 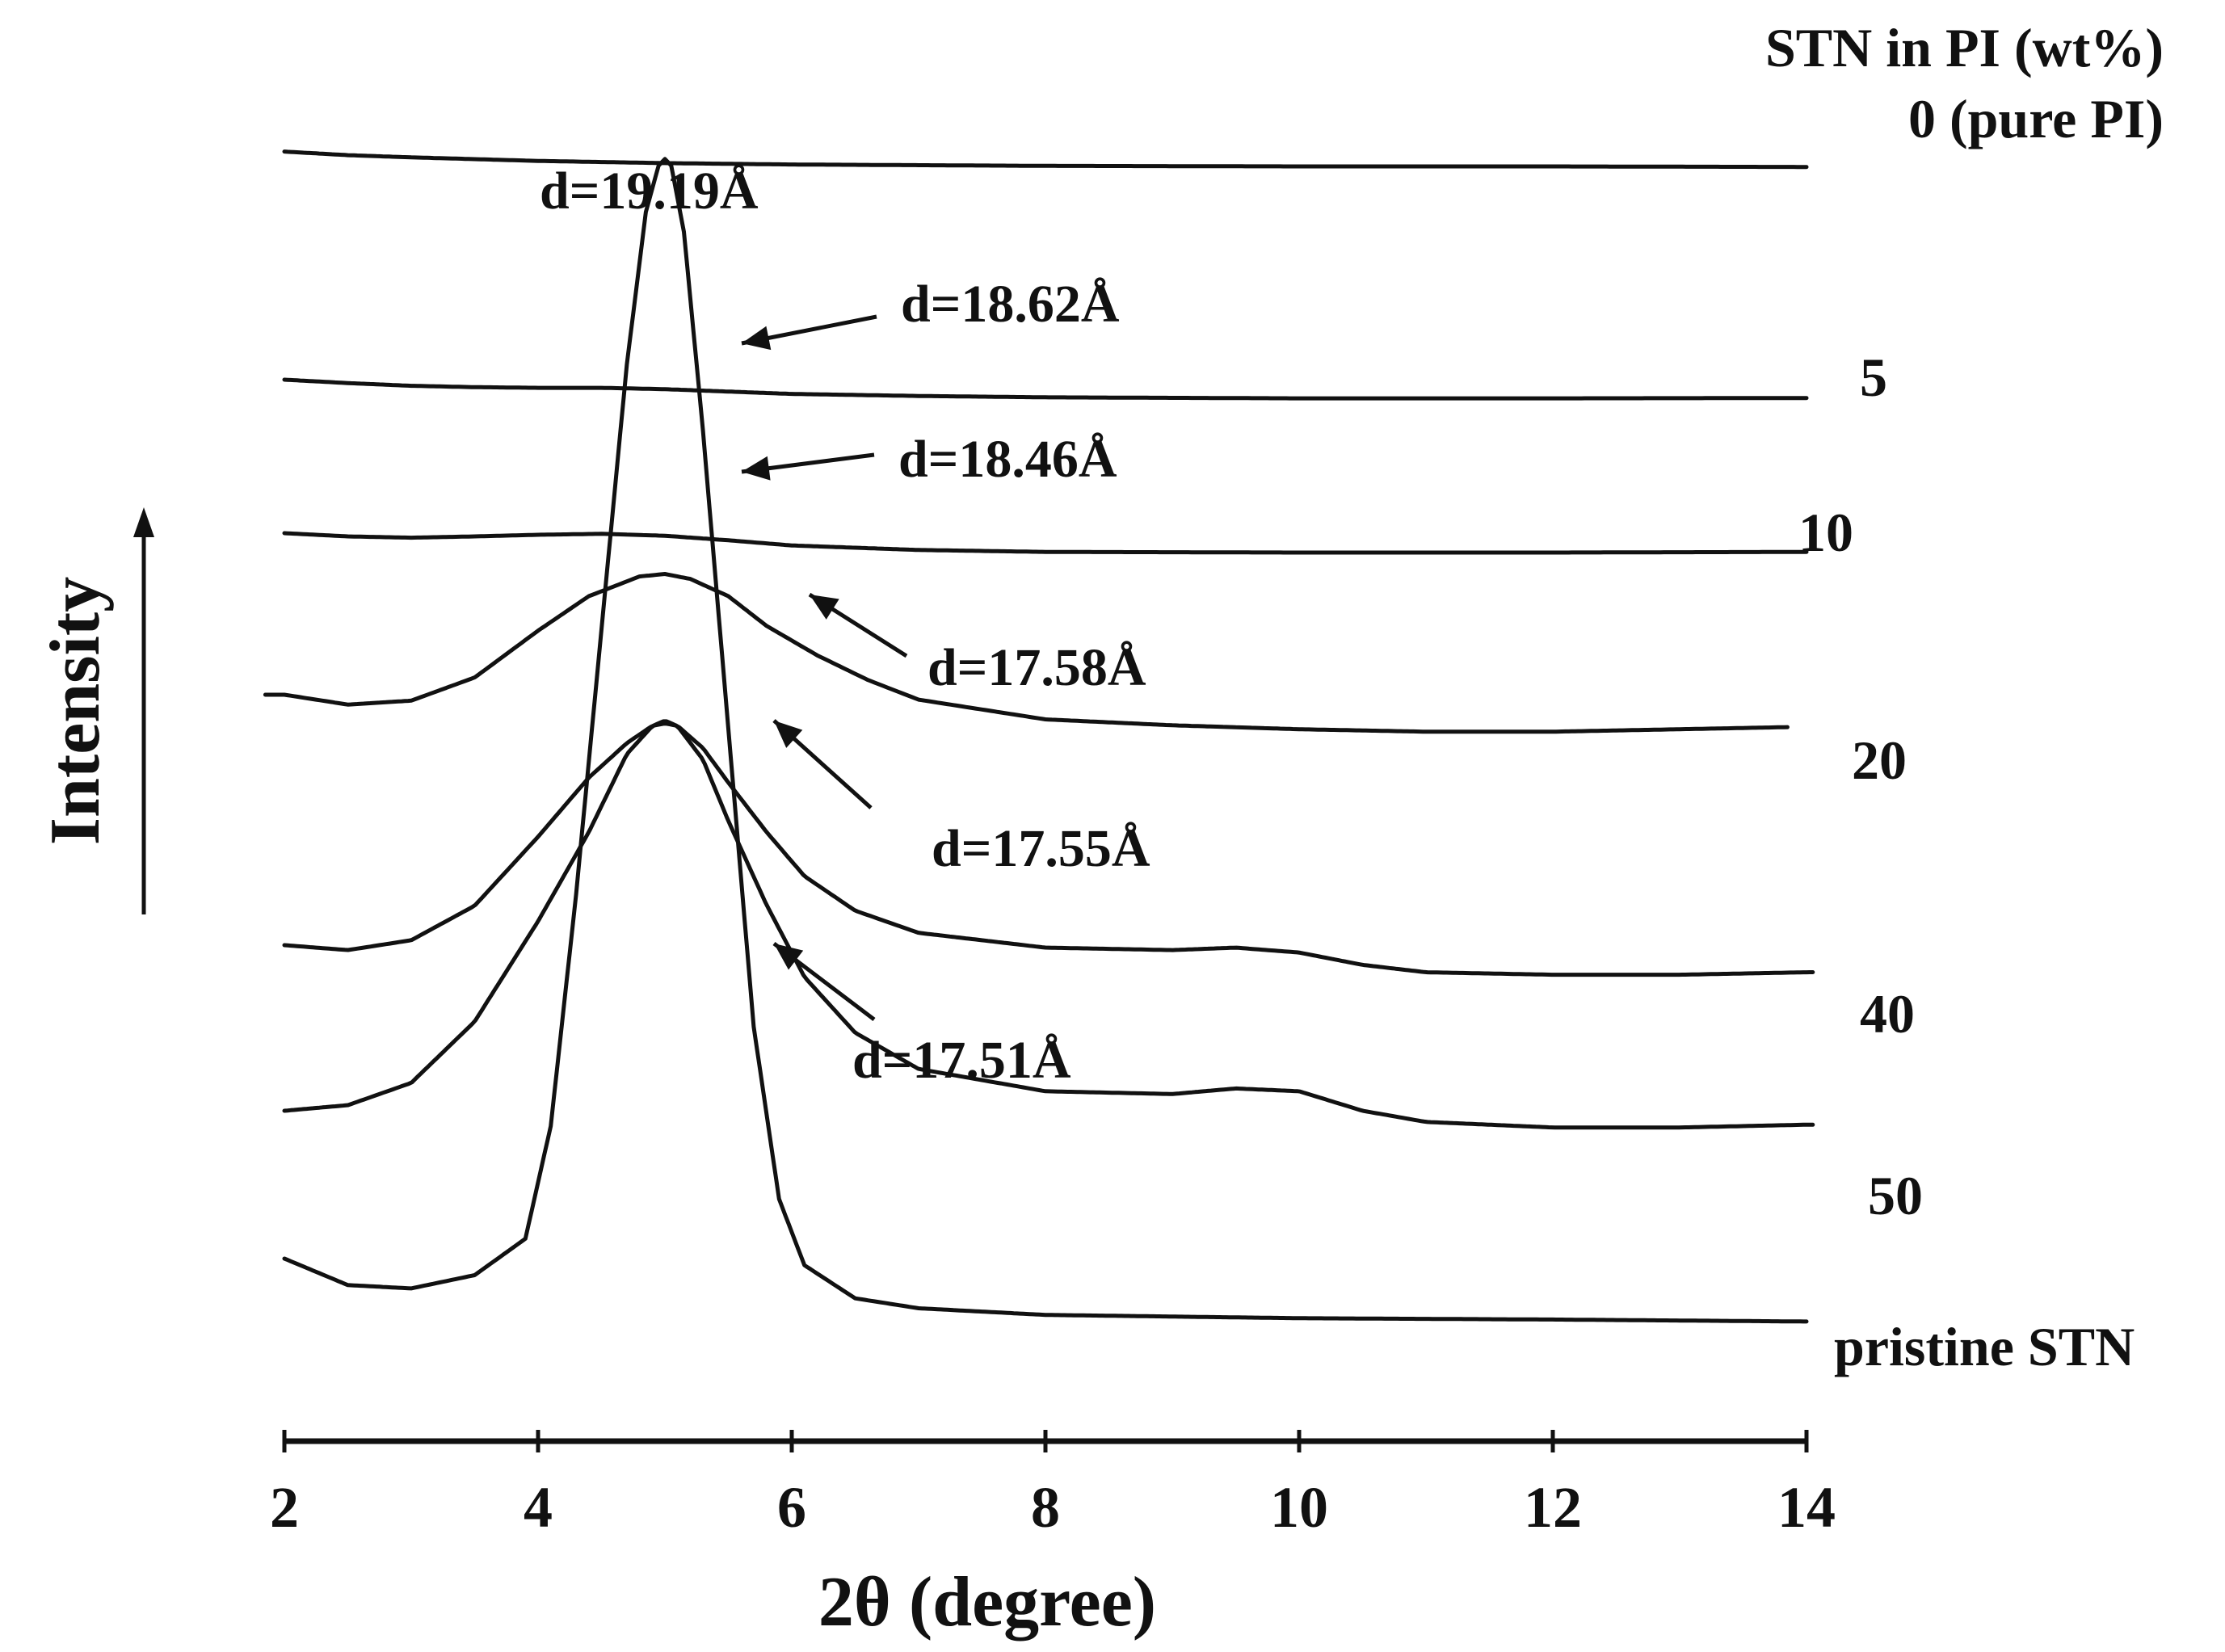 I want to click on x-tick-label: 10, so click(x=1299, y=1507).